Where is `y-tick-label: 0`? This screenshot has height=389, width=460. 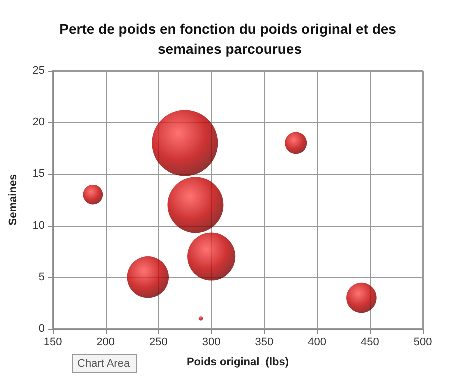
y-tick-label: 0 is located at coordinates (41, 329).